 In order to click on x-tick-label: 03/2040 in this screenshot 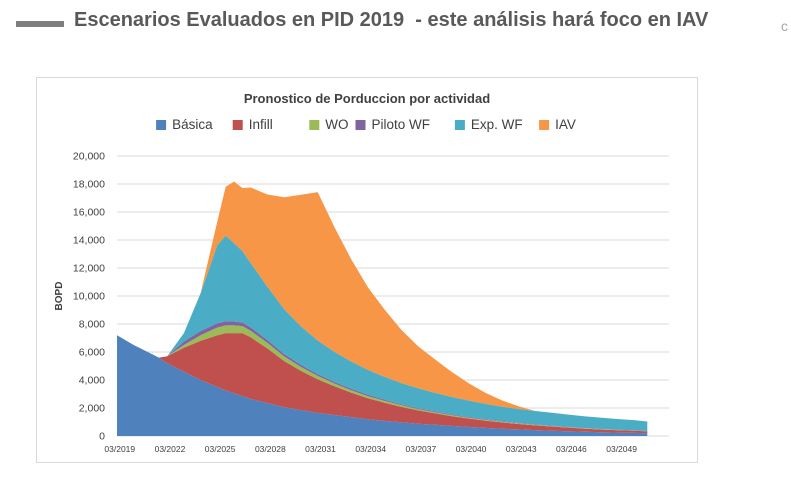, I will do `click(471, 449)`.